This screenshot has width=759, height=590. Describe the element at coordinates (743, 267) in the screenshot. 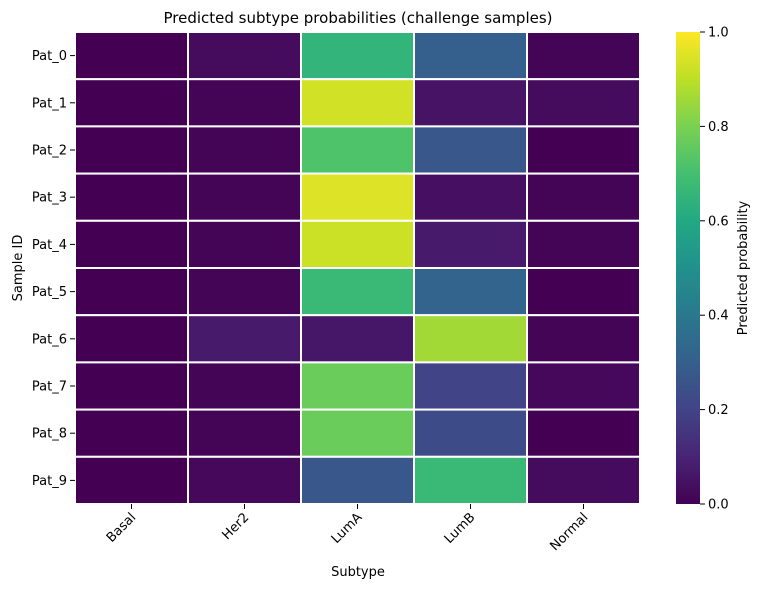

I see `colorbar-label: Predicted probability` at that location.